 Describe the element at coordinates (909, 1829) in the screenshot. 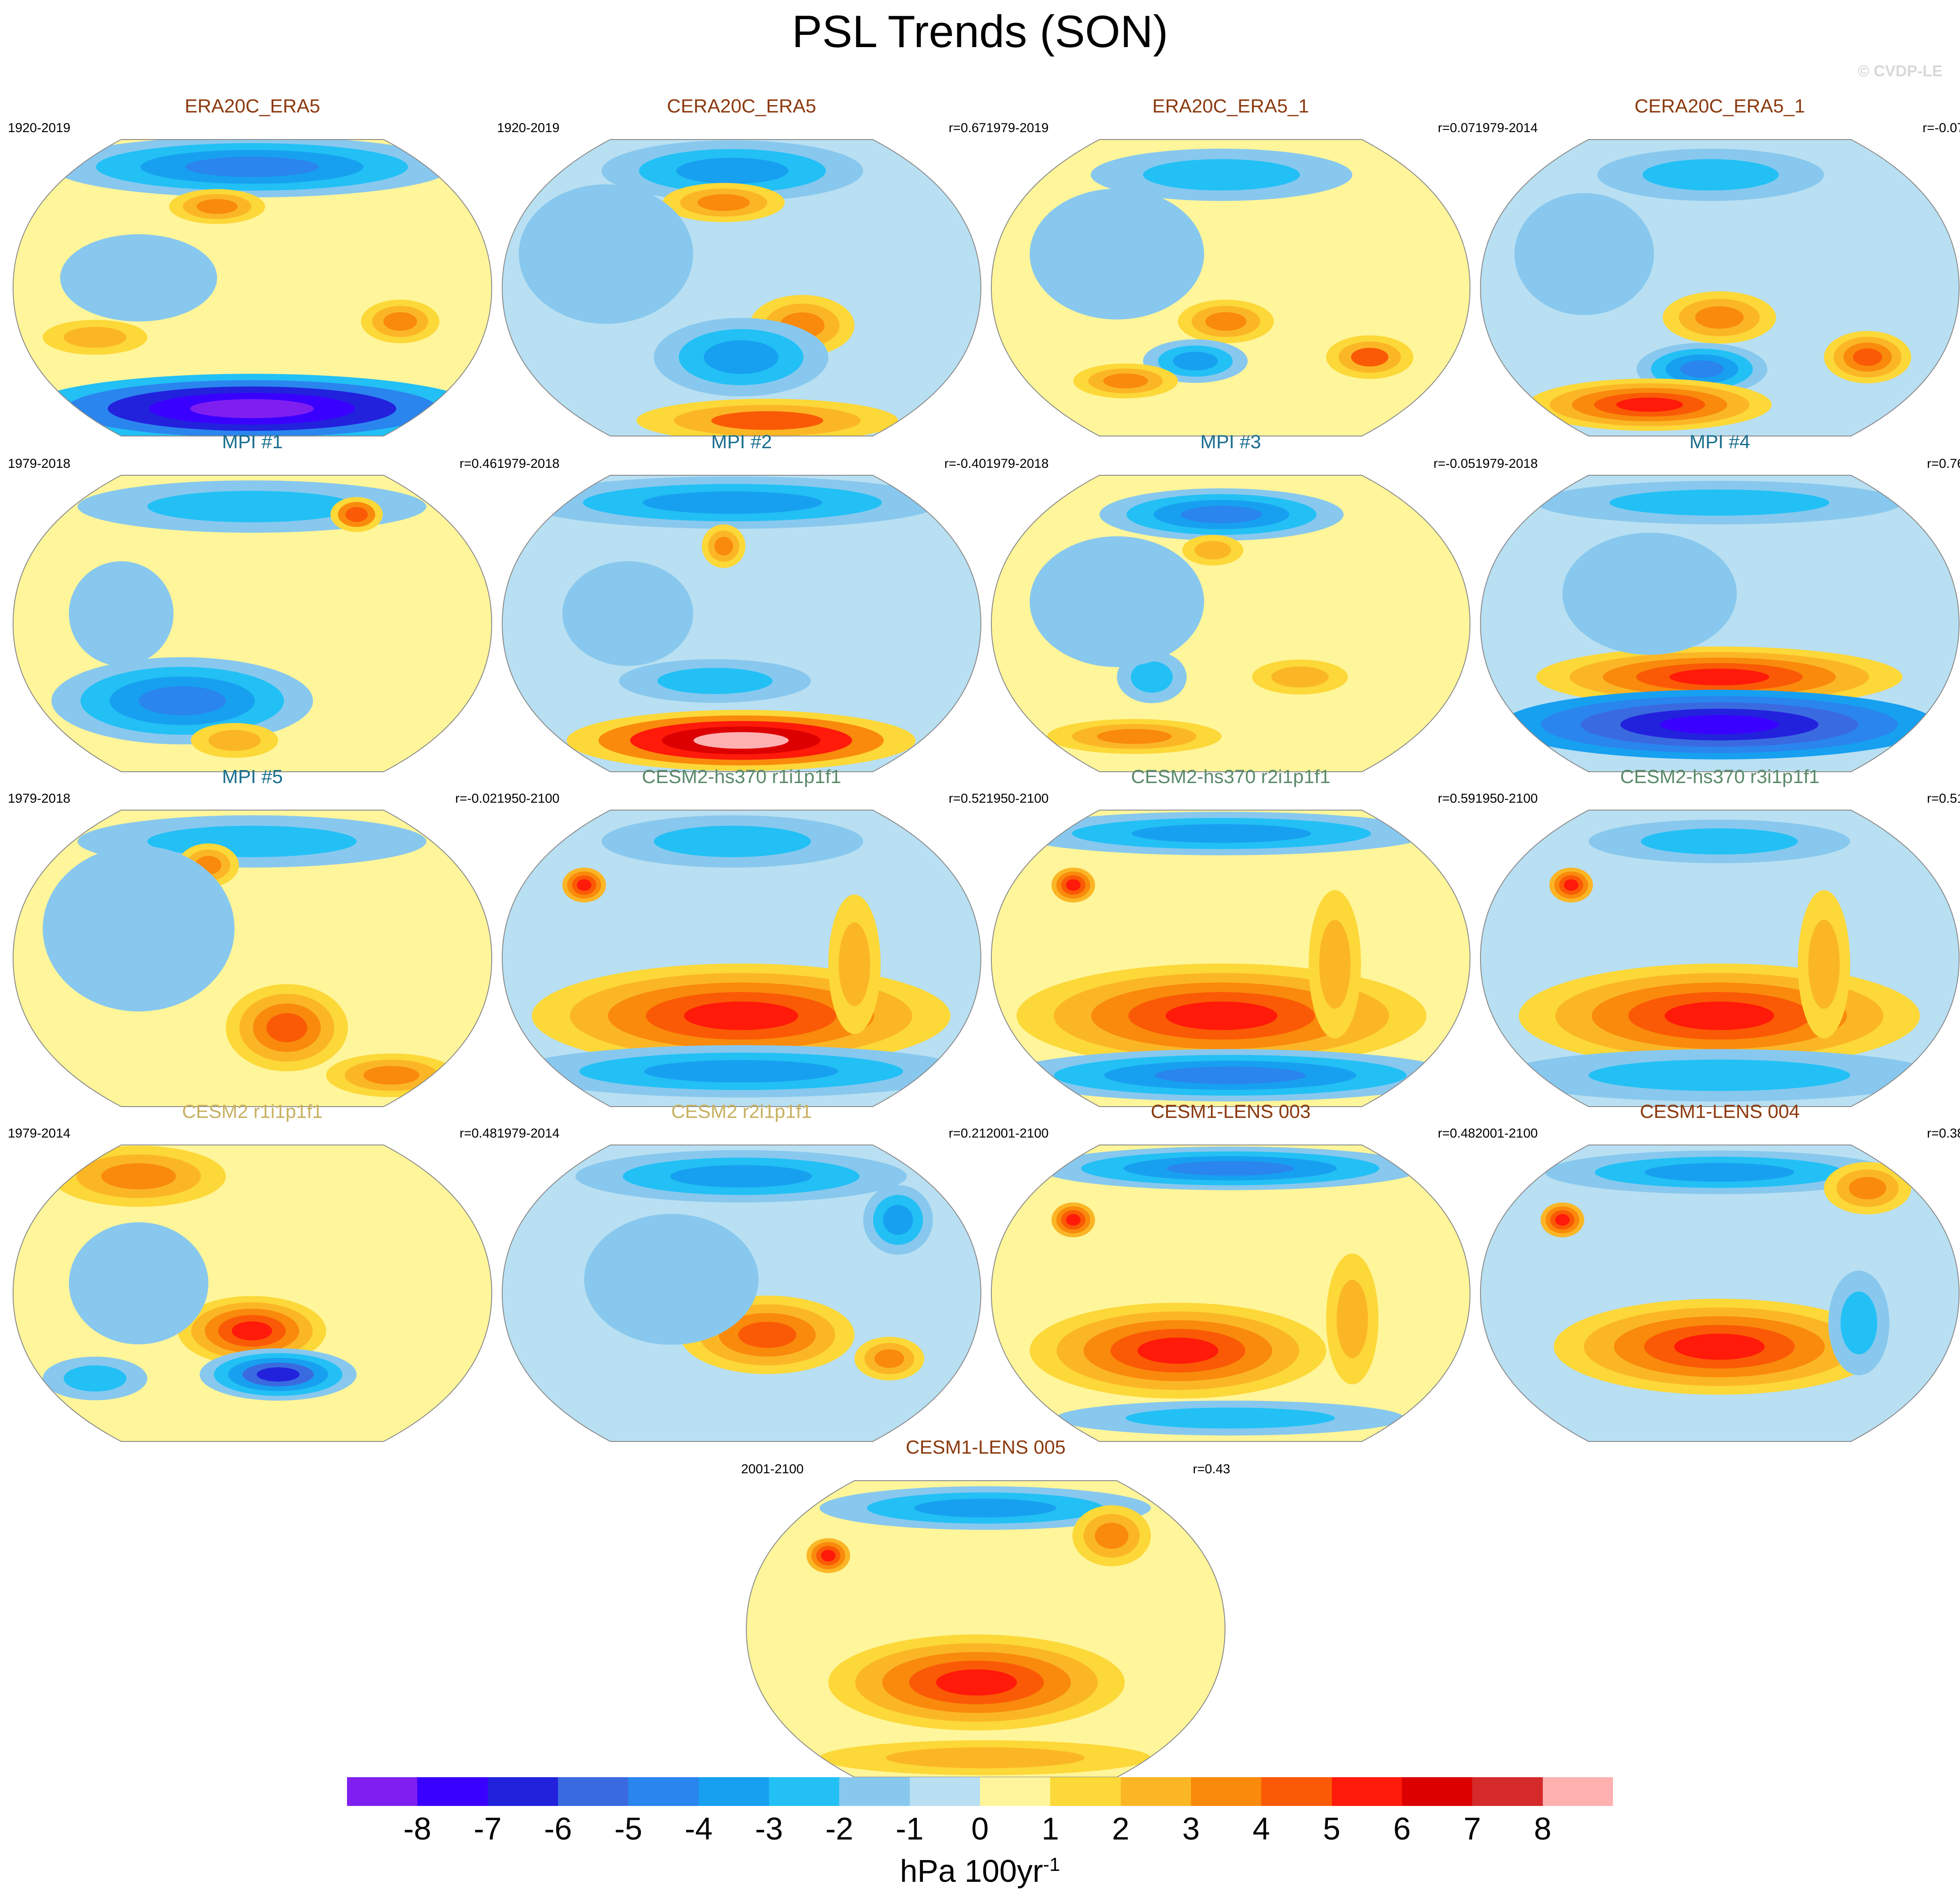

I see `colorbar-tick-label: -1` at that location.